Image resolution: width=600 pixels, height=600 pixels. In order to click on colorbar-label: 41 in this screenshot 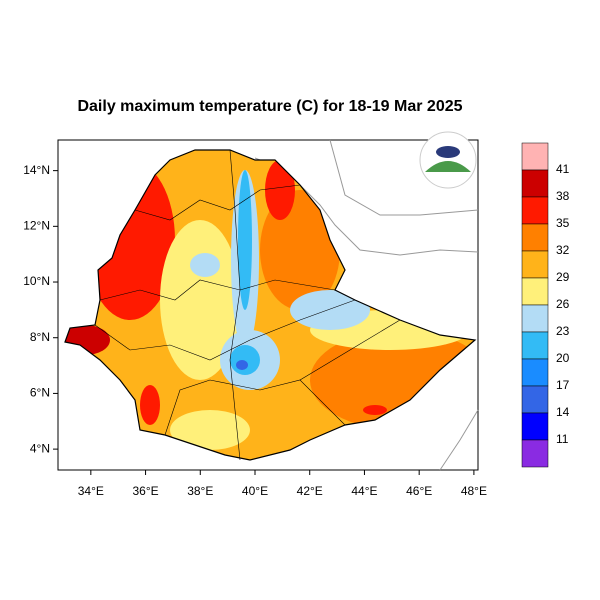, I will do `click(563, 169)`.